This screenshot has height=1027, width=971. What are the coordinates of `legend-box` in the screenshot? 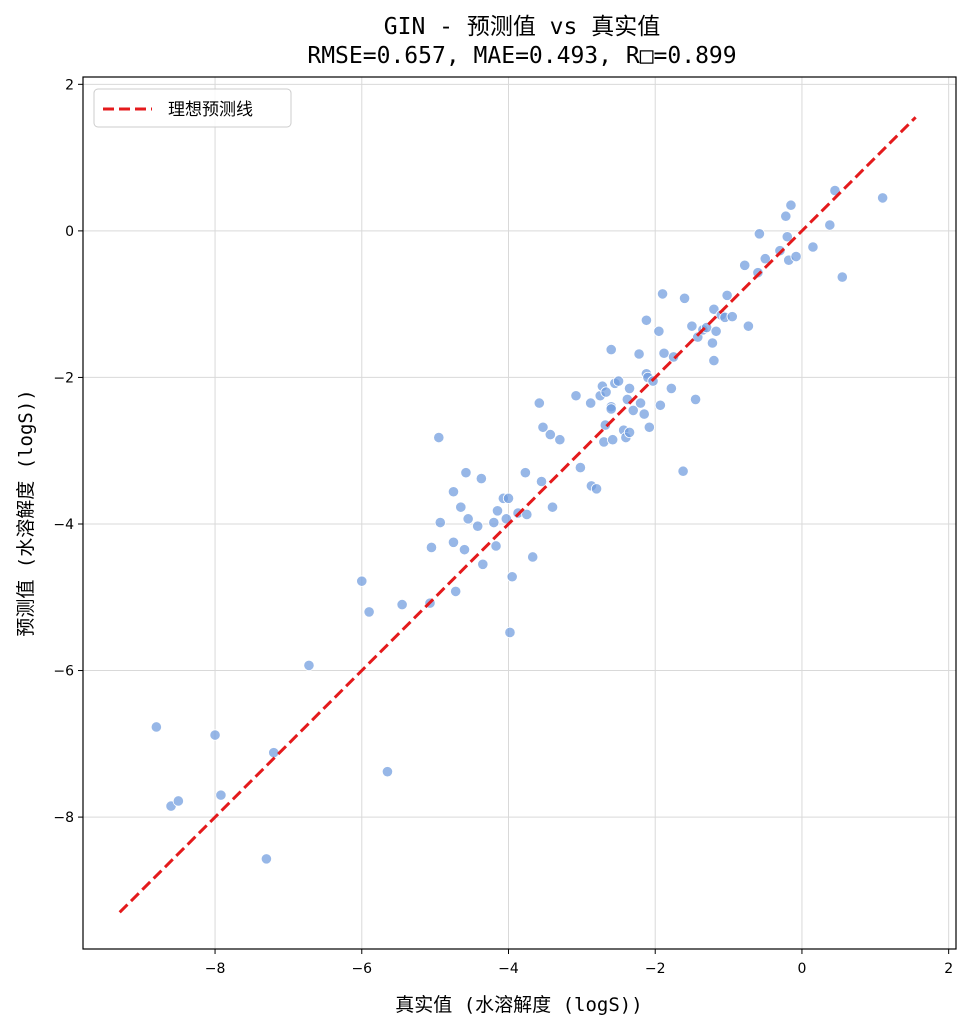 It's located at (192, 108).